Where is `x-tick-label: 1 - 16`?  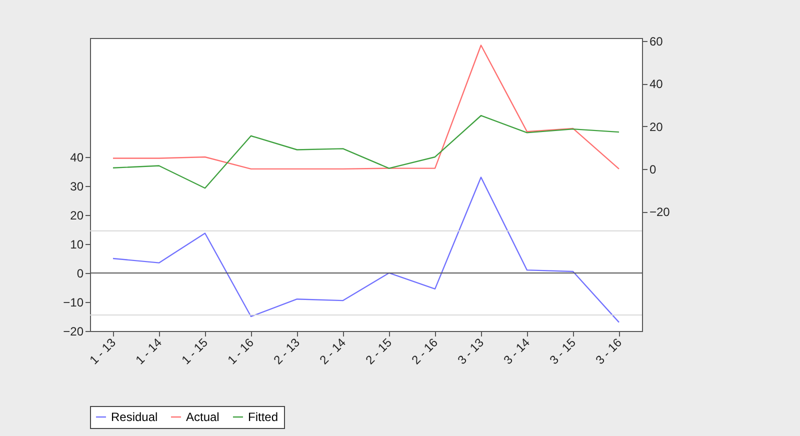
x-tick-label: 1 - 16 is located at coordinates (240, 351).